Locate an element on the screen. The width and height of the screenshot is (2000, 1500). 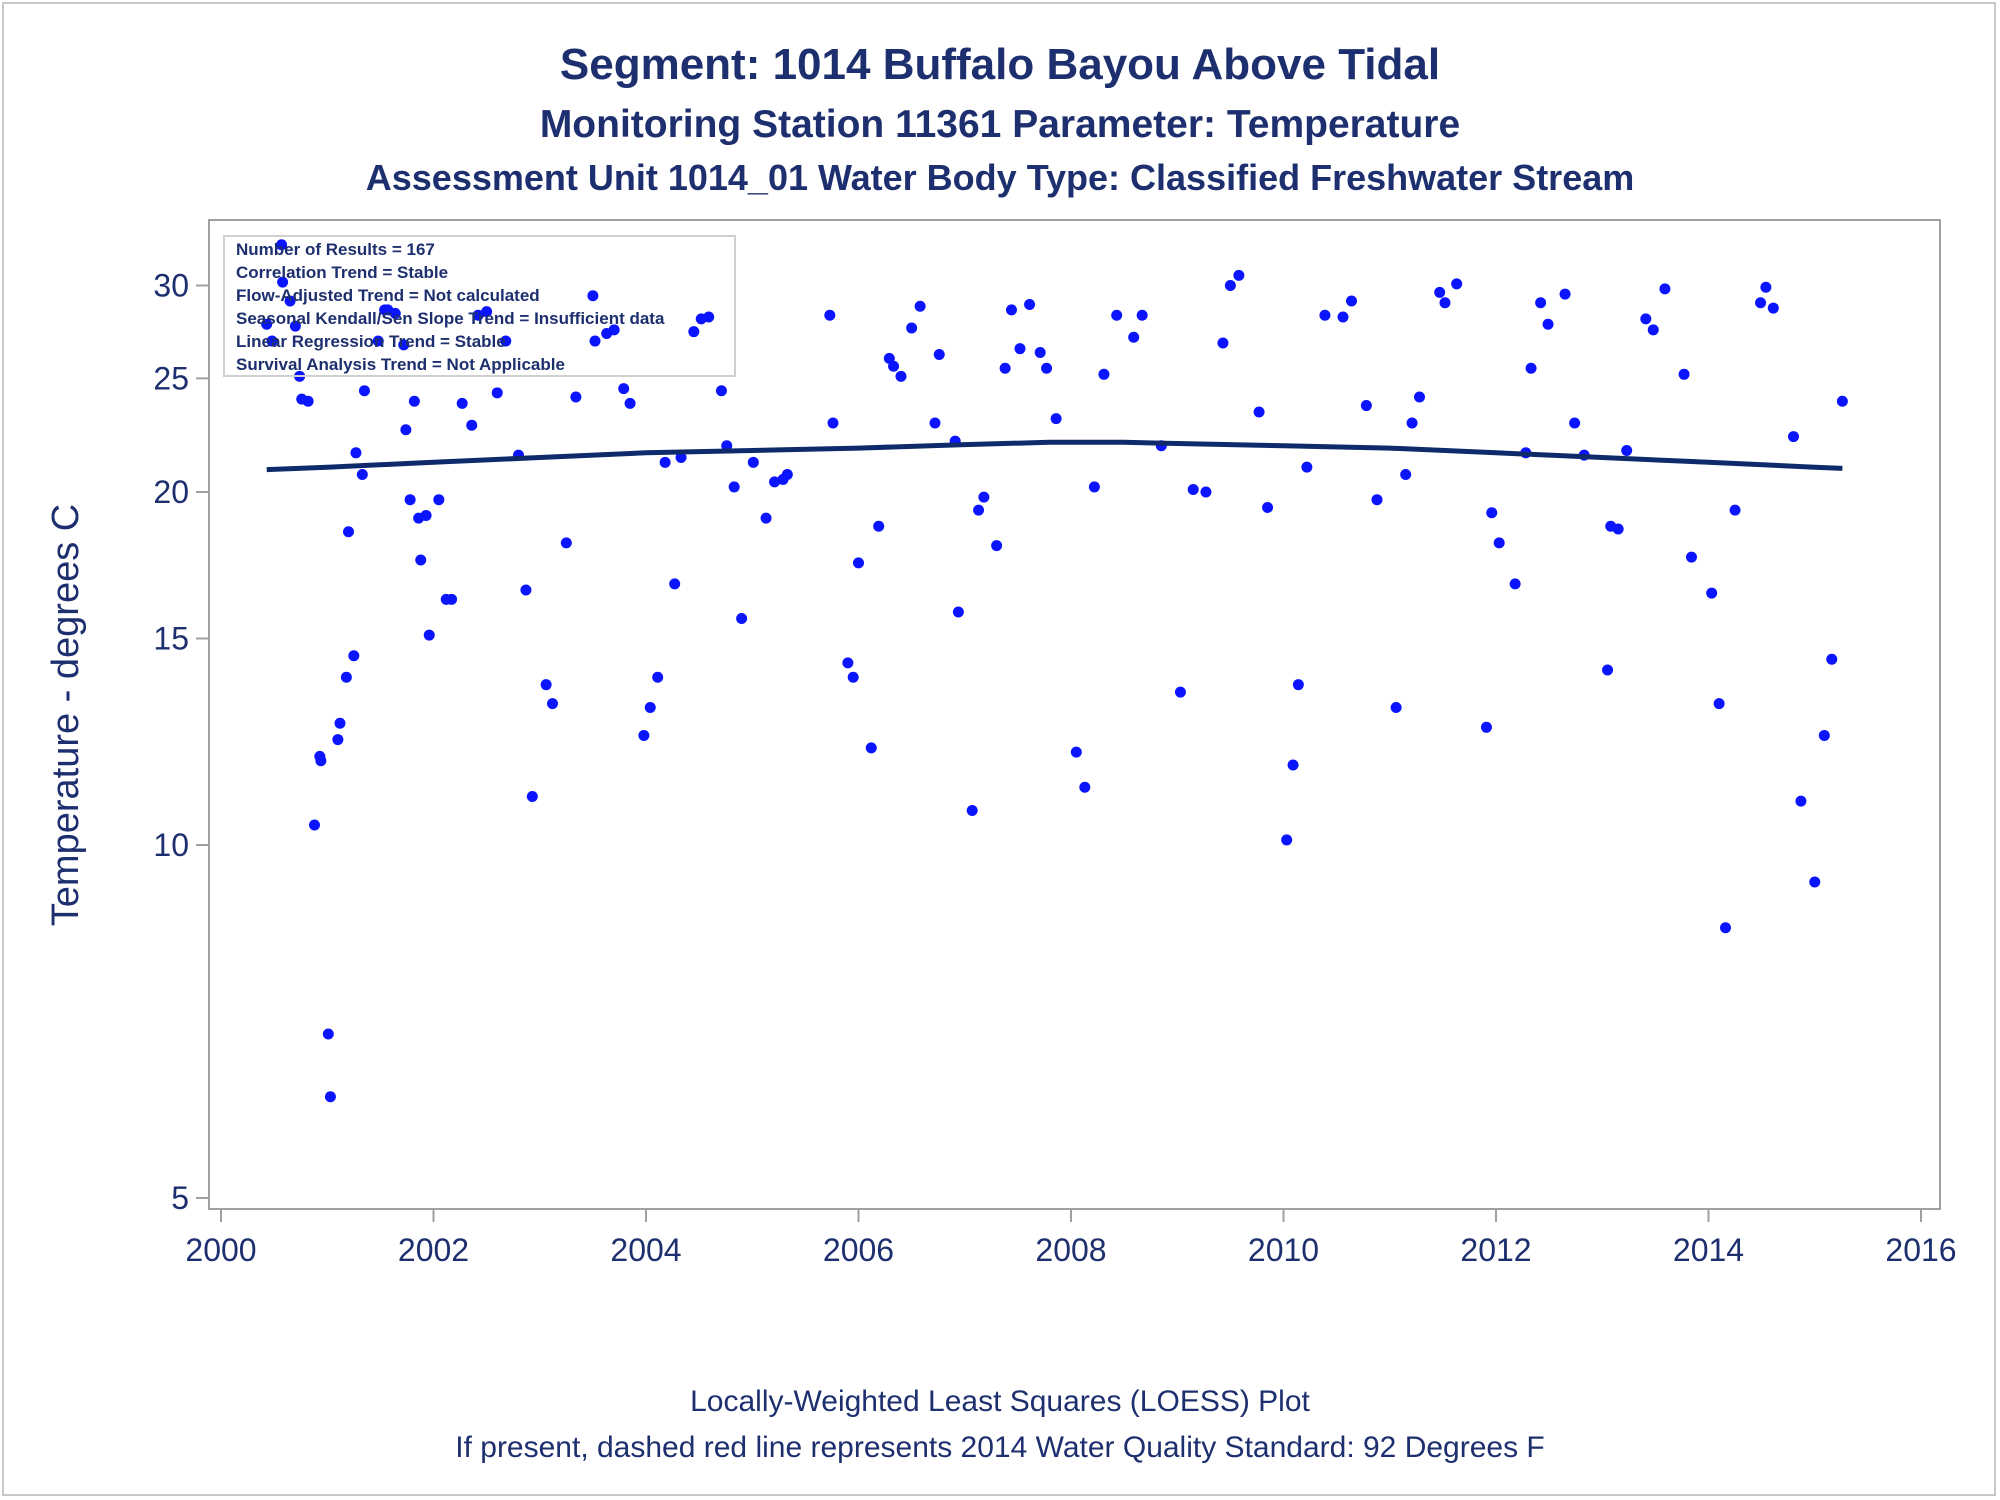
y-tick-label: 10 is located at coordinates (171, 845).